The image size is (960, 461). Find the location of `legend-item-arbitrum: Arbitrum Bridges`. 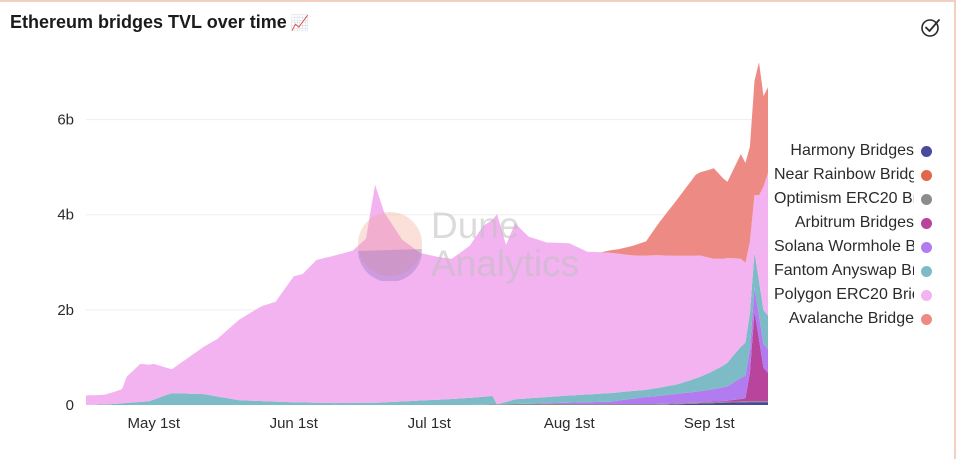

legend-item-arbitrum: Arbitrum Bridges is located at coordinates (854, 224).